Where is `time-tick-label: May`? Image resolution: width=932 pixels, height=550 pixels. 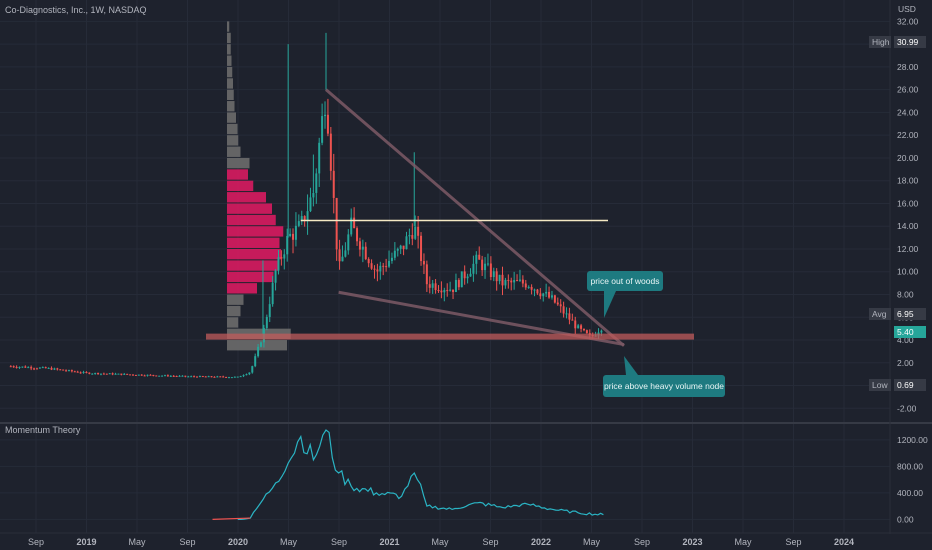
time-tick-label: May is located at coordinates (289, 542).